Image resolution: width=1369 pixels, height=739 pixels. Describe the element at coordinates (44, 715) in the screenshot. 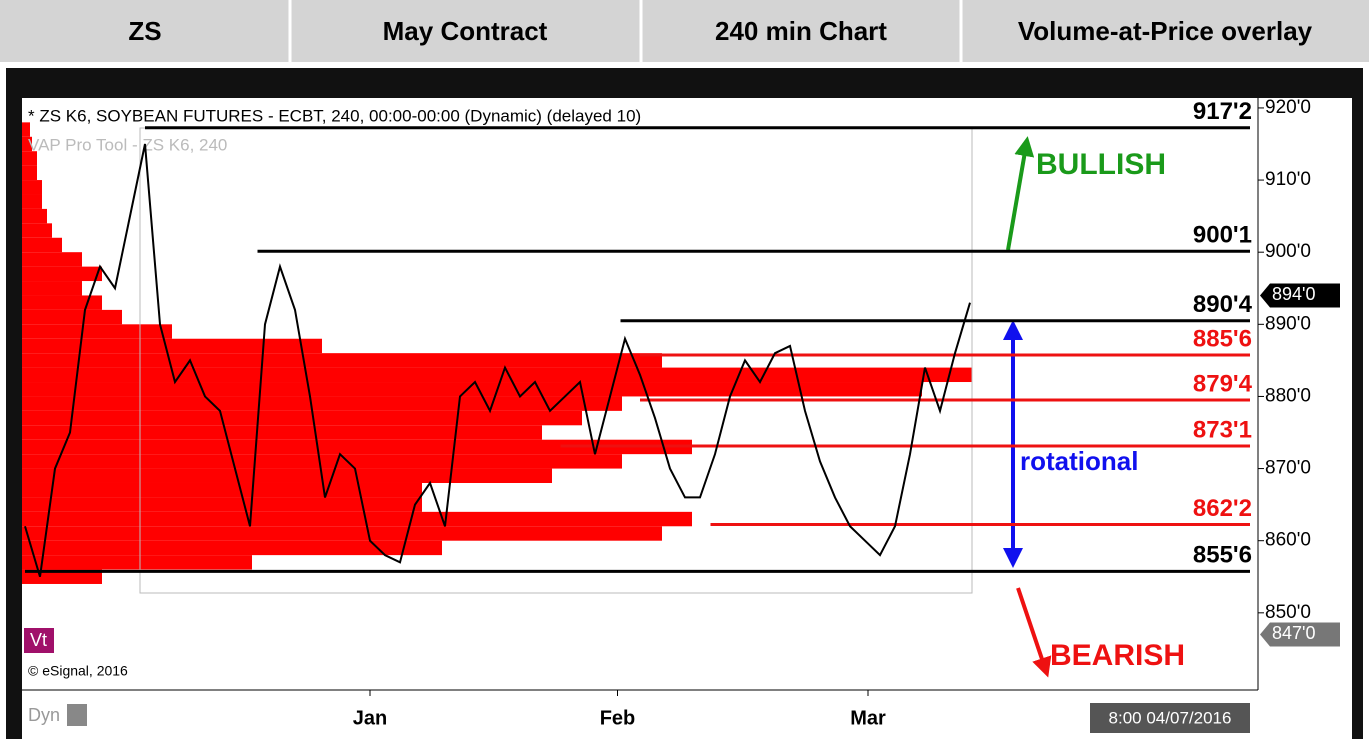

I see `mode-label: Dyn` at that location.